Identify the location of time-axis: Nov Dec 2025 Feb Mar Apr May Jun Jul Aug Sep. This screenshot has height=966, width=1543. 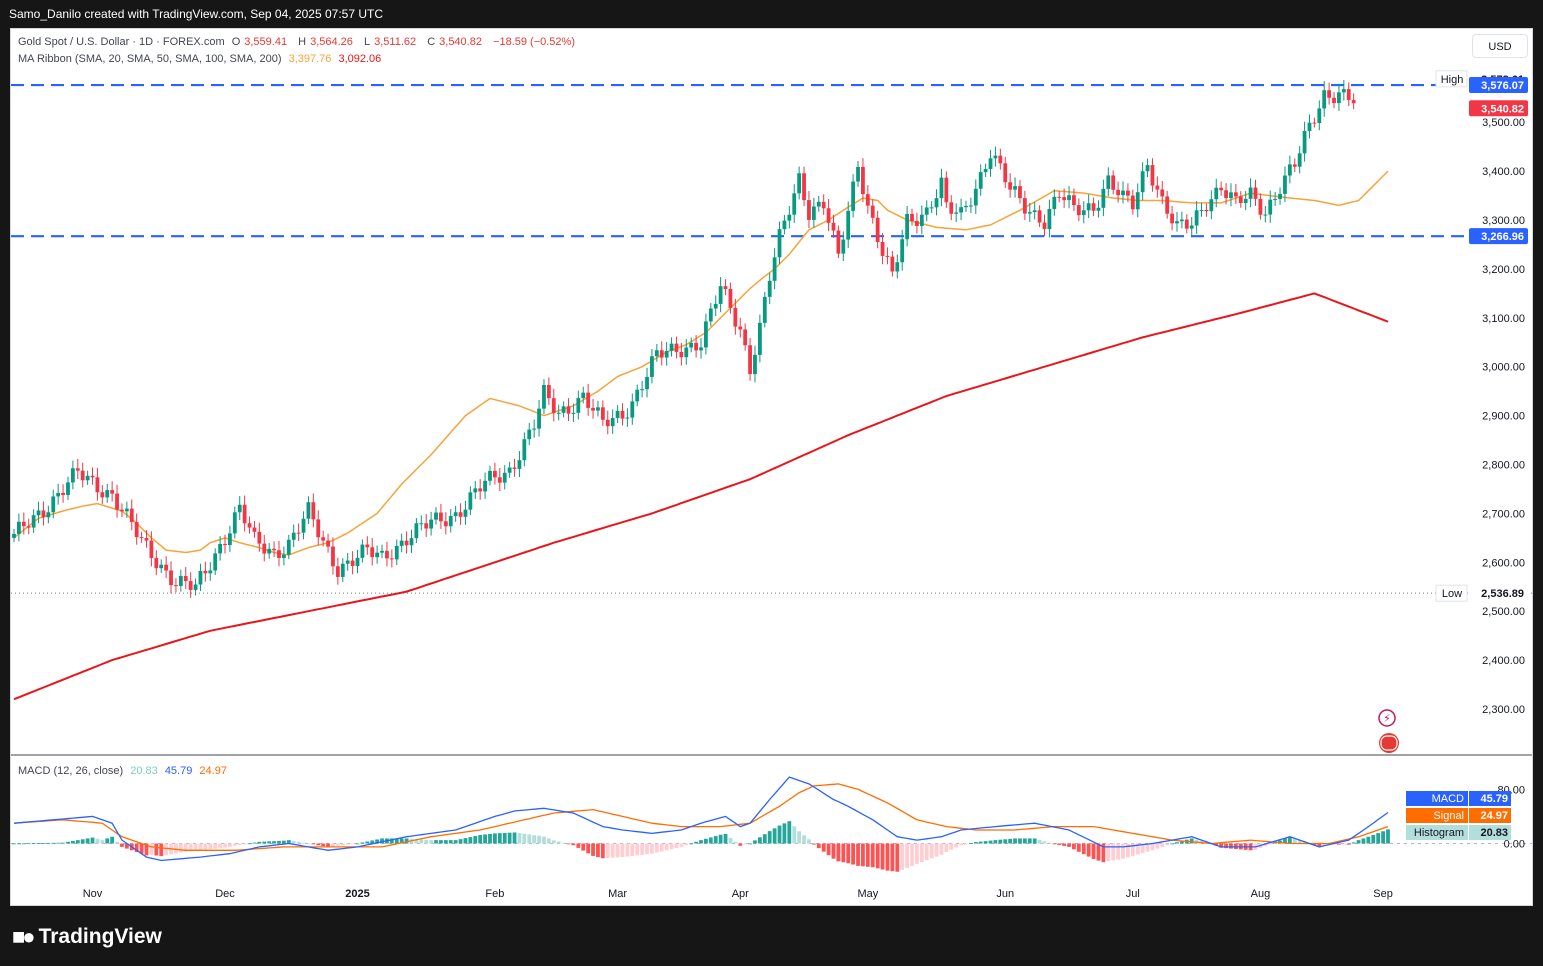
(738, 894).